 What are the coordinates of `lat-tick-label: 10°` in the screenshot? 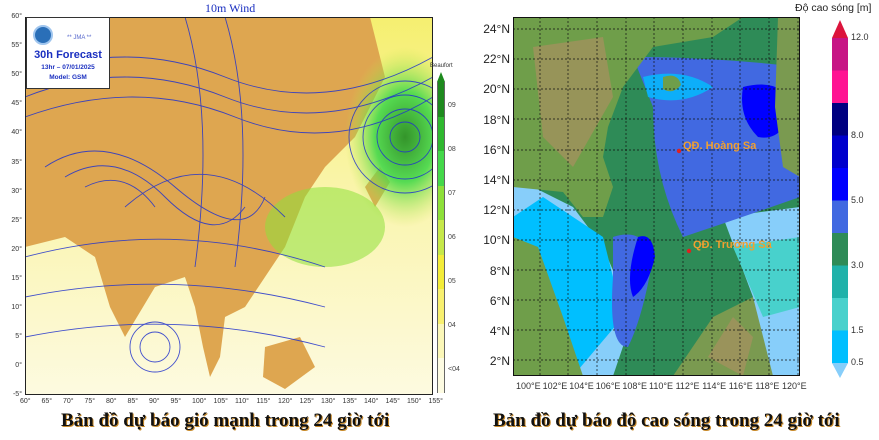 It's located at (16, 307).